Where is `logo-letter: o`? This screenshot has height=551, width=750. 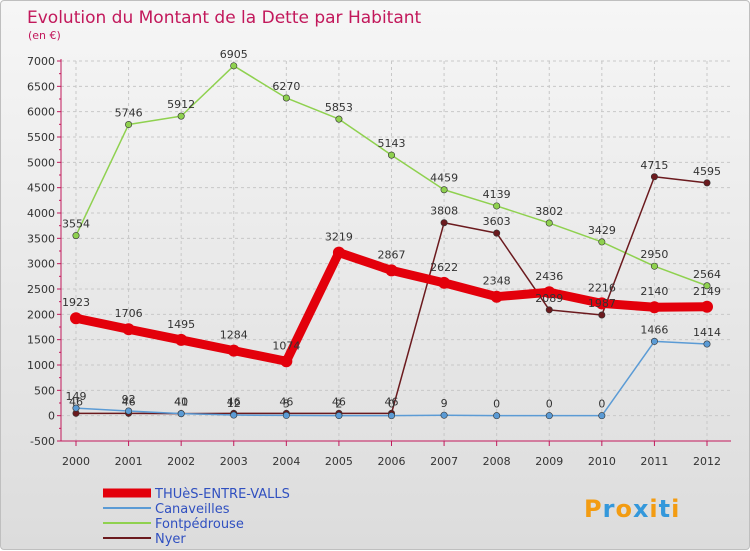
logo-letter: o is located at coordinates (624, 509).